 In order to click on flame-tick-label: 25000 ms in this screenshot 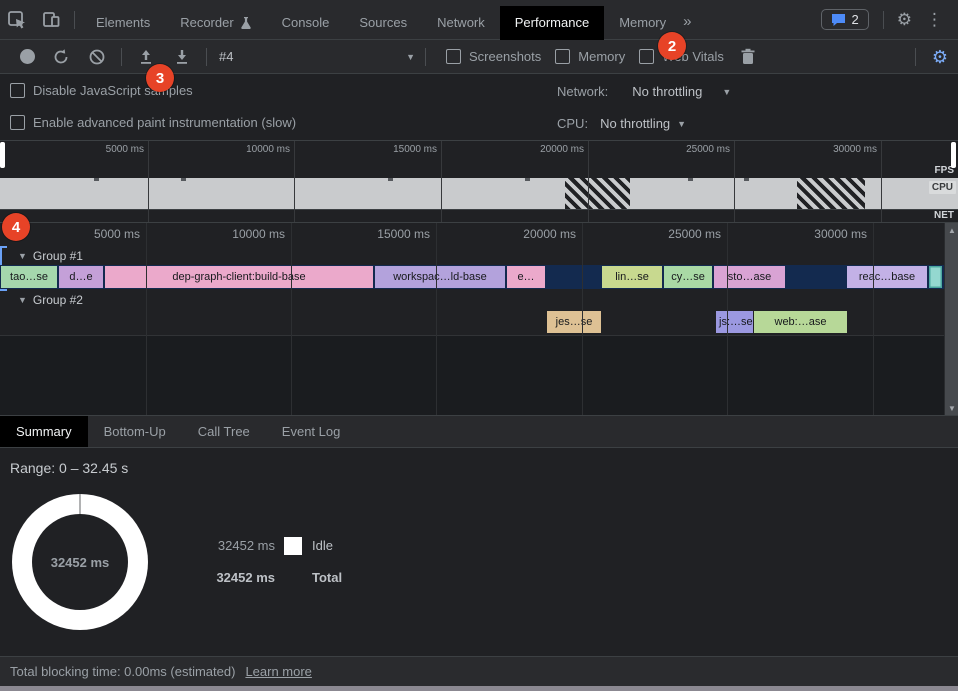, I will do `click(694, 234)`.